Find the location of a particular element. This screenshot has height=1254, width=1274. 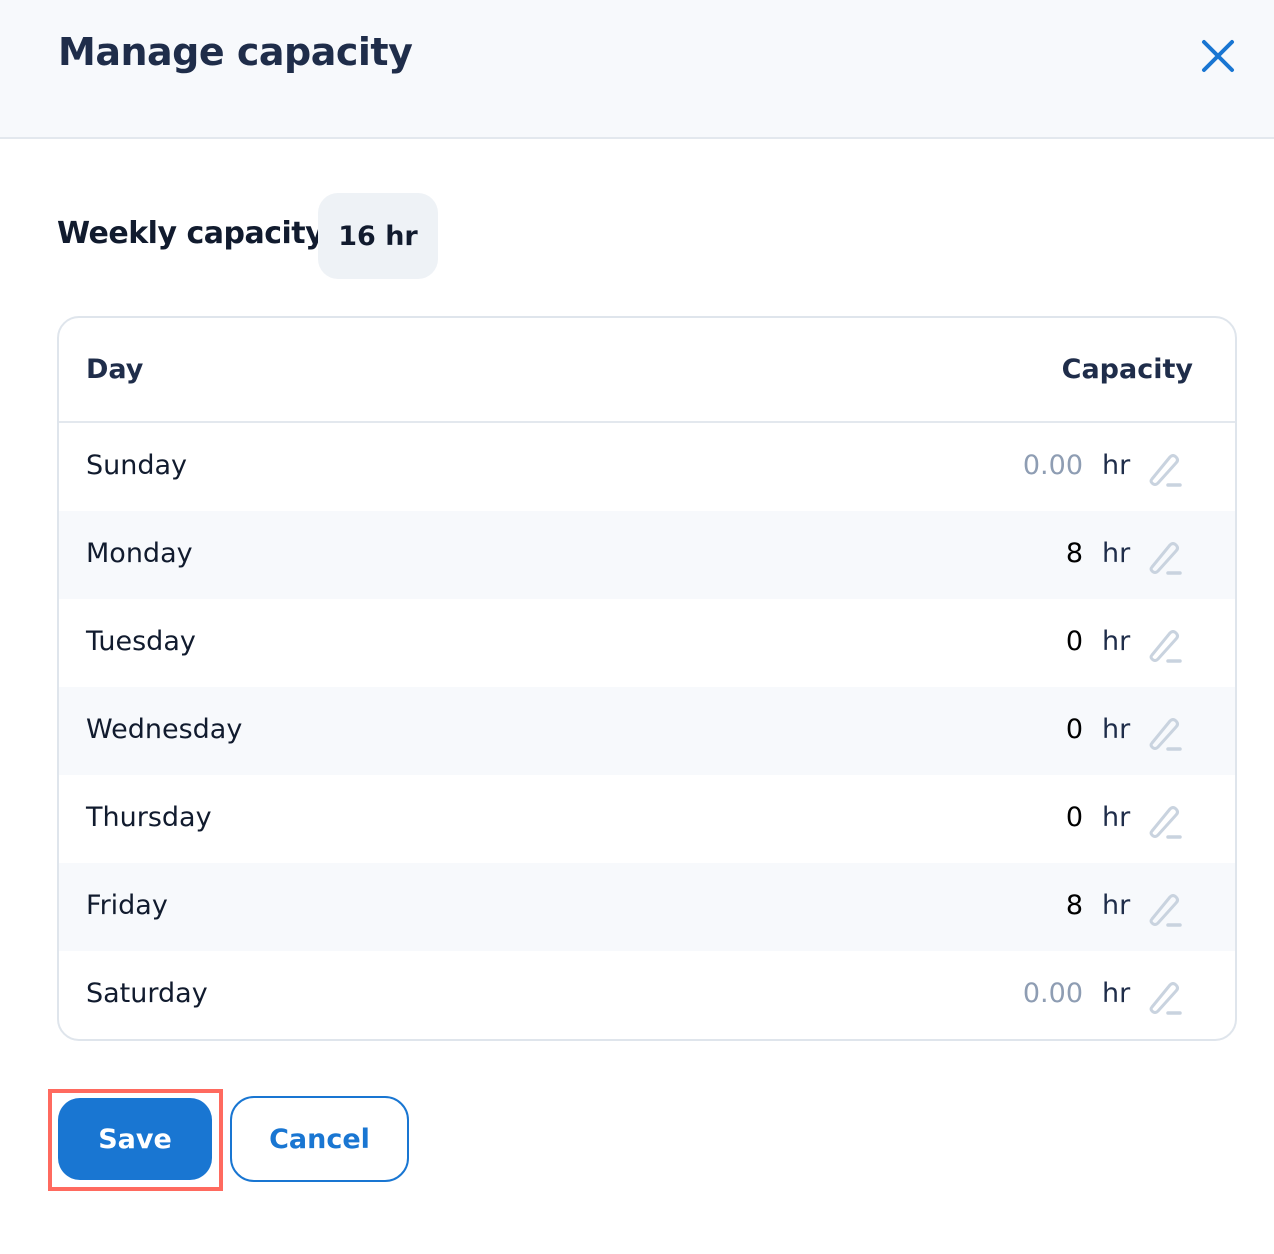

weekly-capacity-label: Weekly capacity is located at coordinates (191, 233).